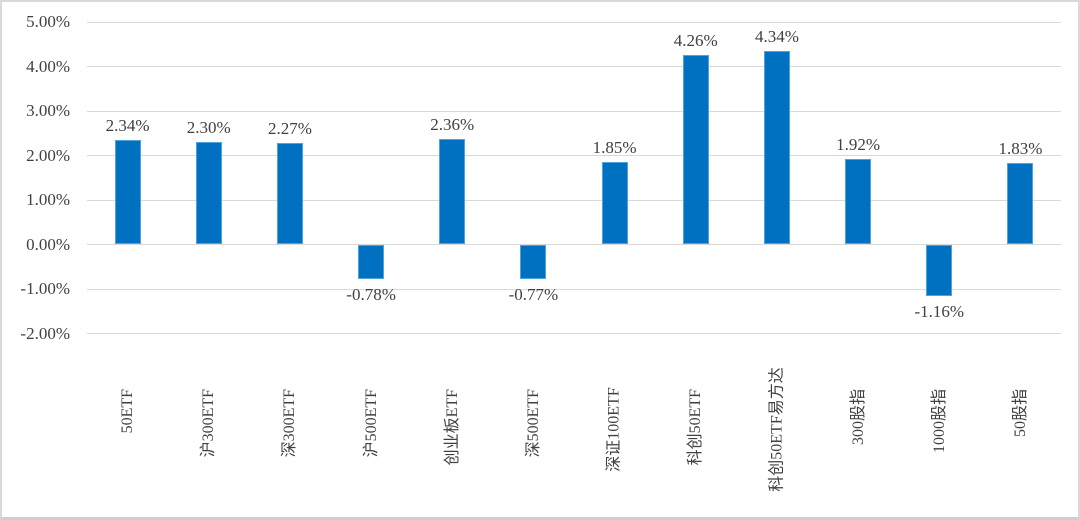 The image size is (1080, 520). I want to click on x-axis-category-label: 1000股指, so click(939, 420).